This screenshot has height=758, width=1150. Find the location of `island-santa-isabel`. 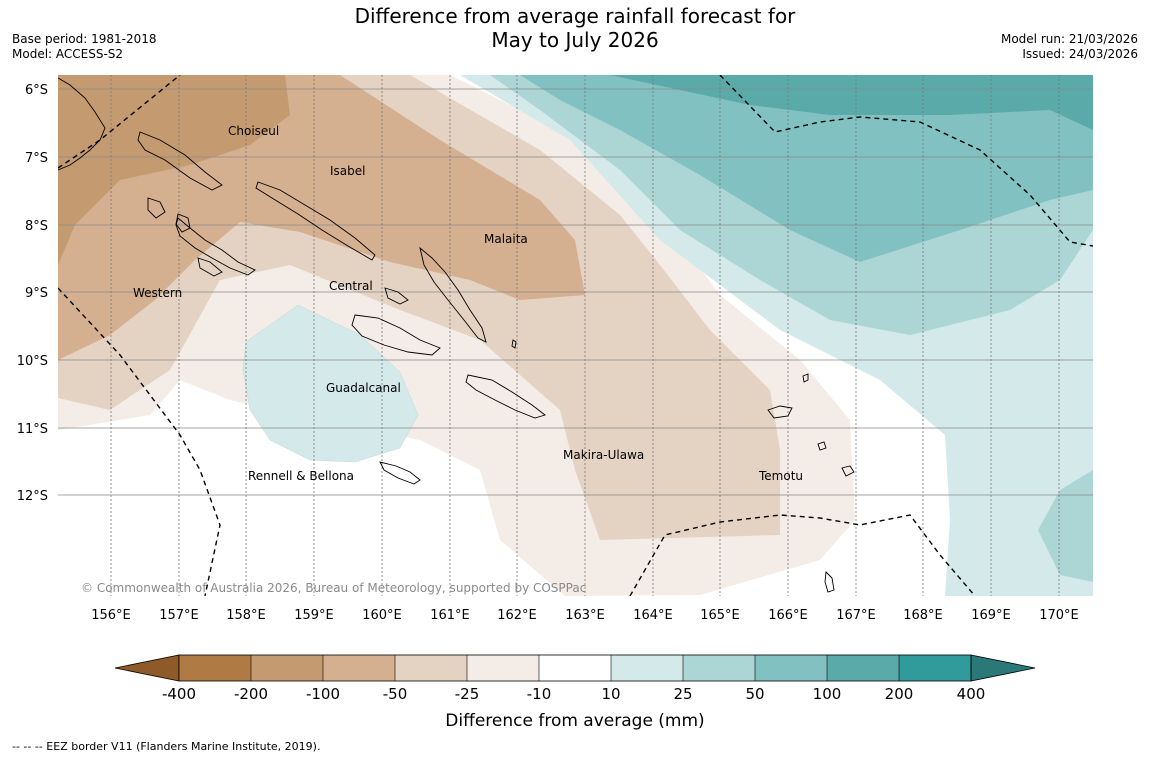

island-santa-isabel is located at coordinates (315, 221).